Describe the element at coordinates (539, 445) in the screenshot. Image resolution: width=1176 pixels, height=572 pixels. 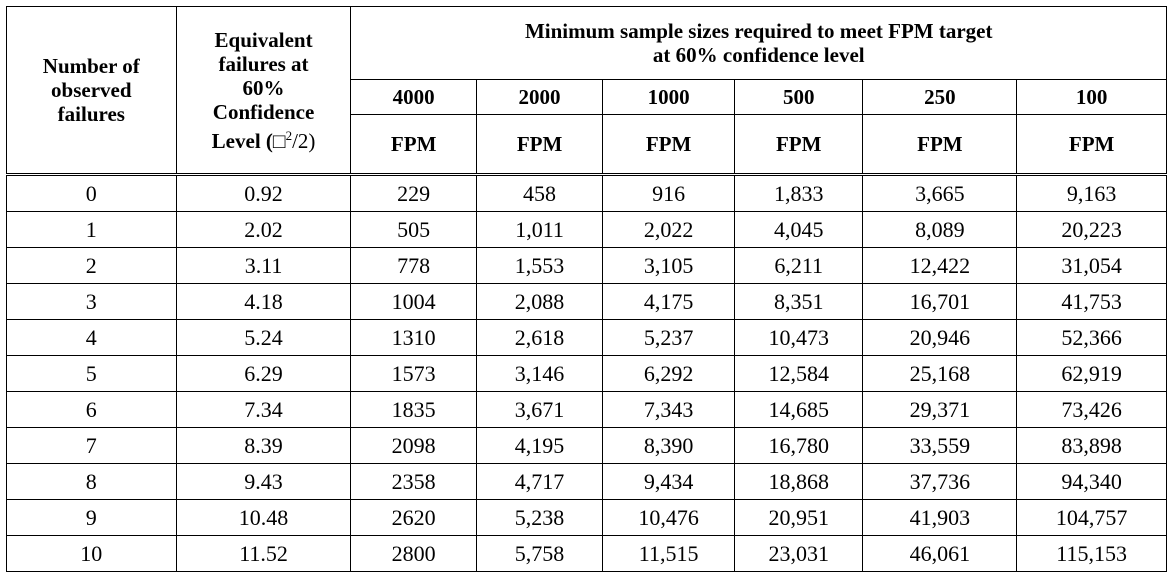
I see `cell-sample-size: 4,195` at that location.